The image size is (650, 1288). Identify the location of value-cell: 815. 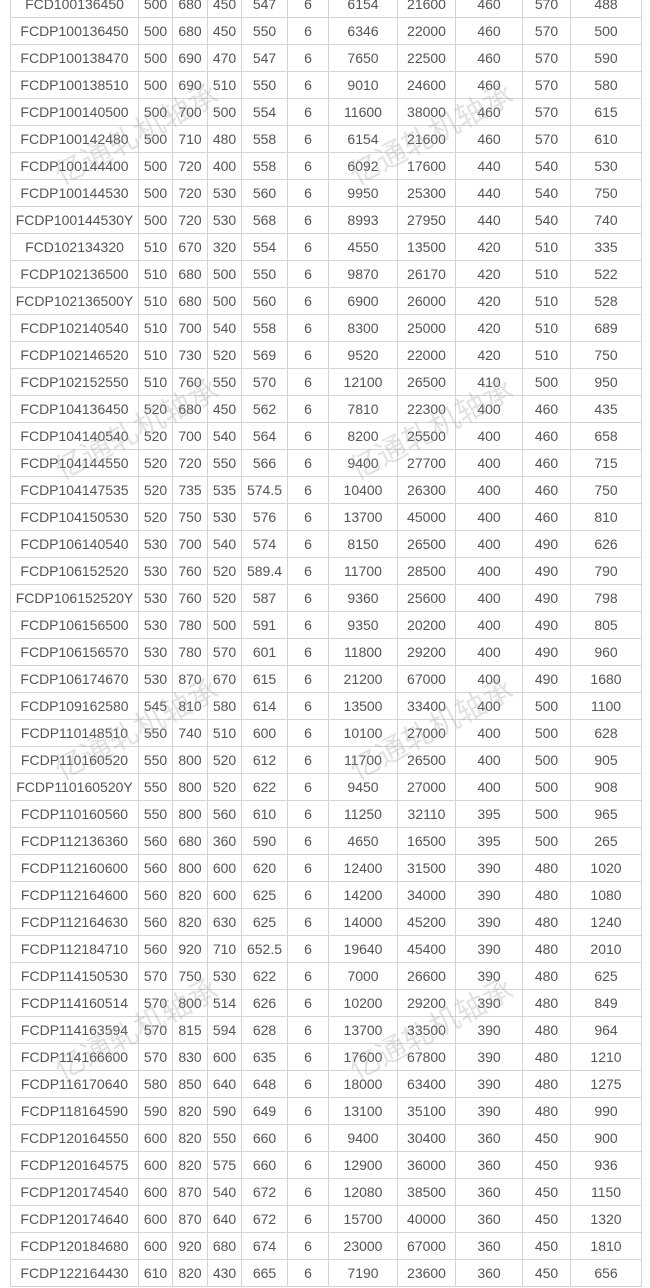
(190, 1030).